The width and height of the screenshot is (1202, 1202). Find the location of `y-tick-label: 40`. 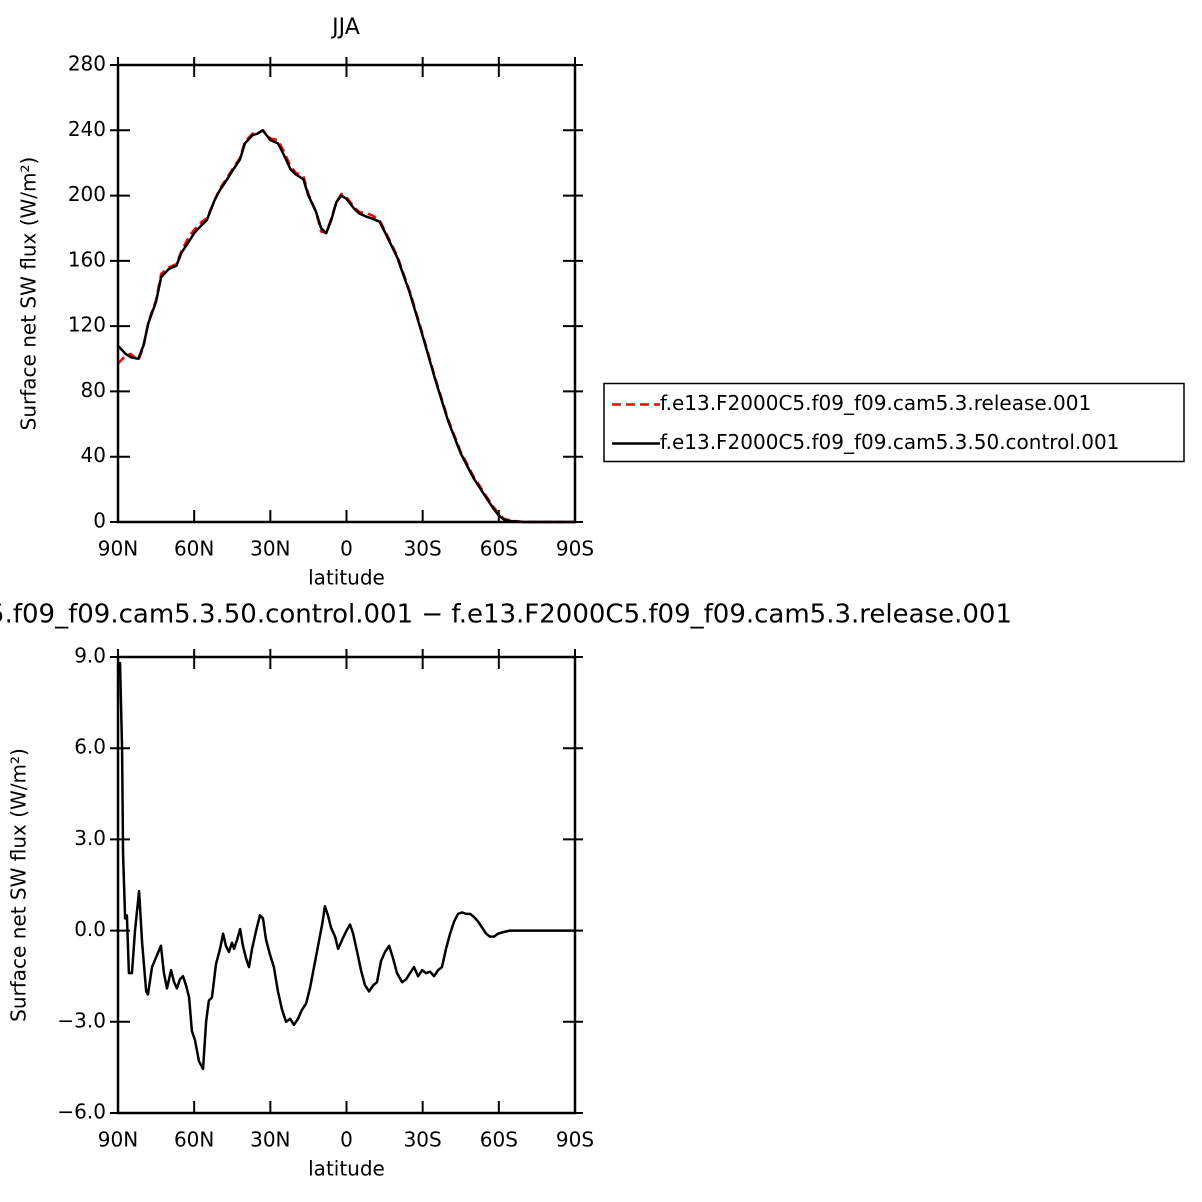

y-tick-label: 40 is located at coordinates (93, 455).